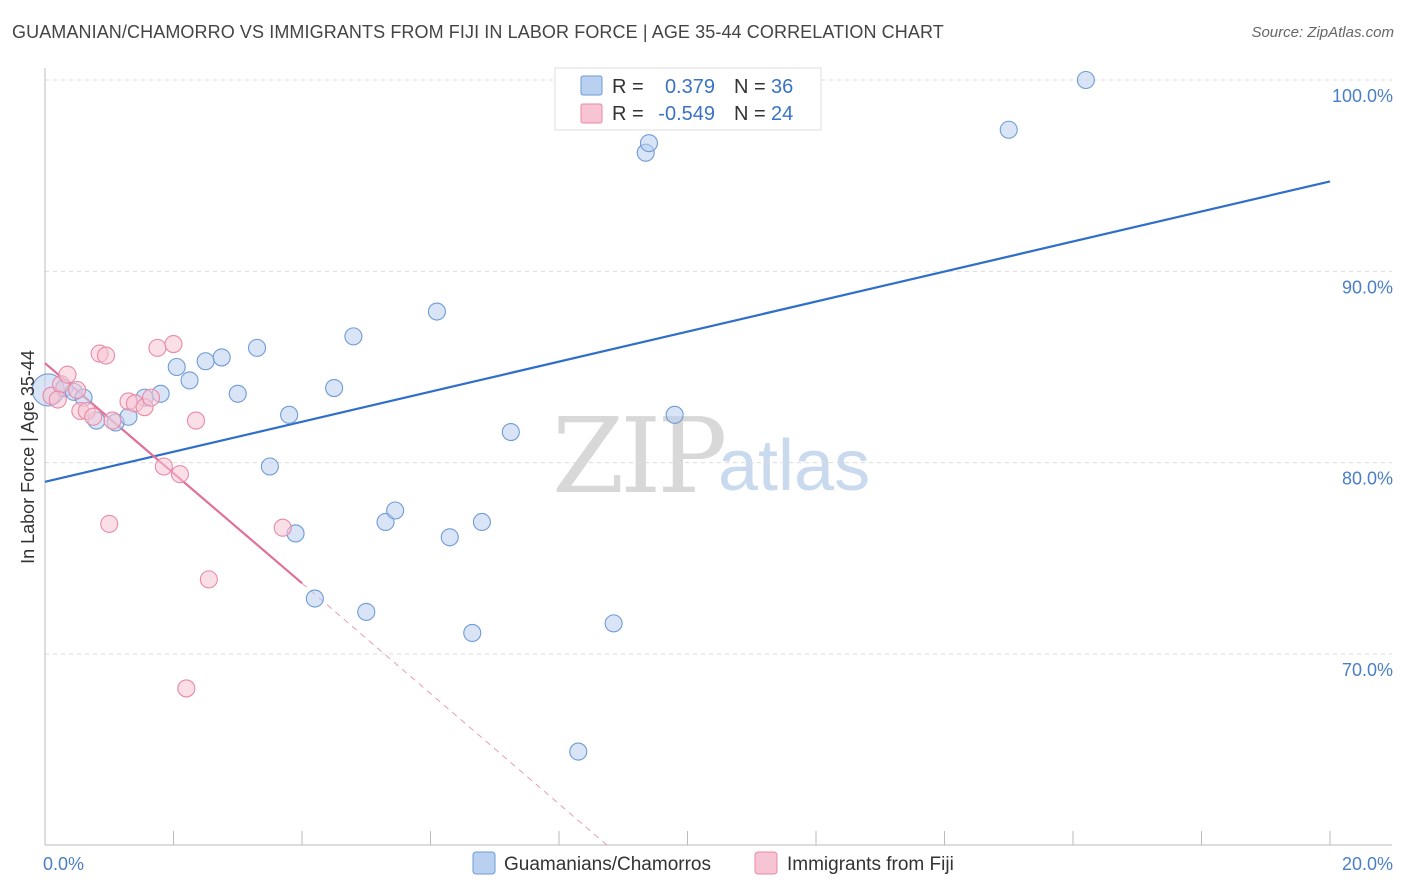  What do you see at coordinates (591, 85) in the screenshot?
I see `legend-swatch-blue` at bounding box center [591, 85].